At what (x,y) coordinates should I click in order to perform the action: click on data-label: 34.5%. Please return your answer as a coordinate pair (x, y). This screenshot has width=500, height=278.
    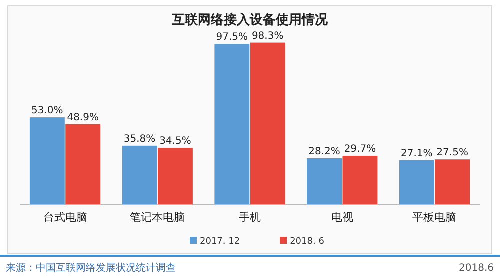
    Looking at the image, I should click on (176, 142).